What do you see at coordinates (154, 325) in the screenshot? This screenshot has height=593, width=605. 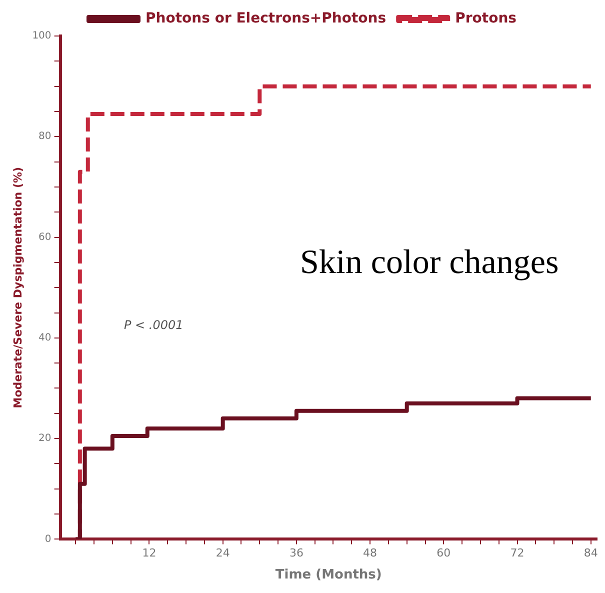 I see `annotation: P < .0001` at bounding box center [154, 325].